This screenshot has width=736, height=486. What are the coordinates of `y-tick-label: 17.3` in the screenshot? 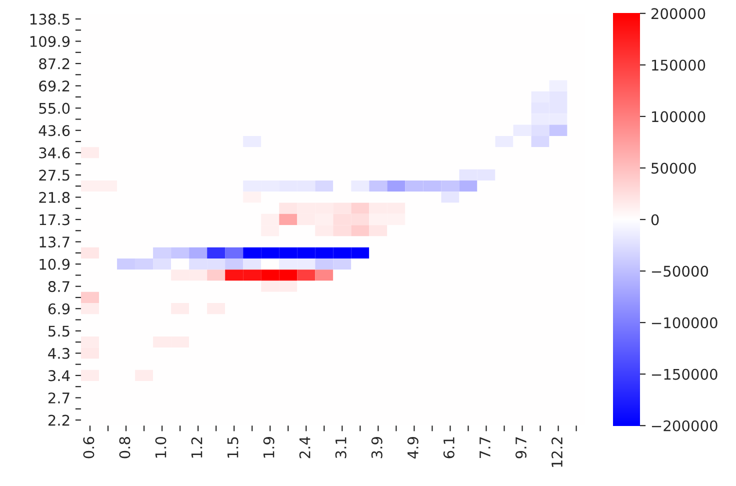 It's located at (55, 220).